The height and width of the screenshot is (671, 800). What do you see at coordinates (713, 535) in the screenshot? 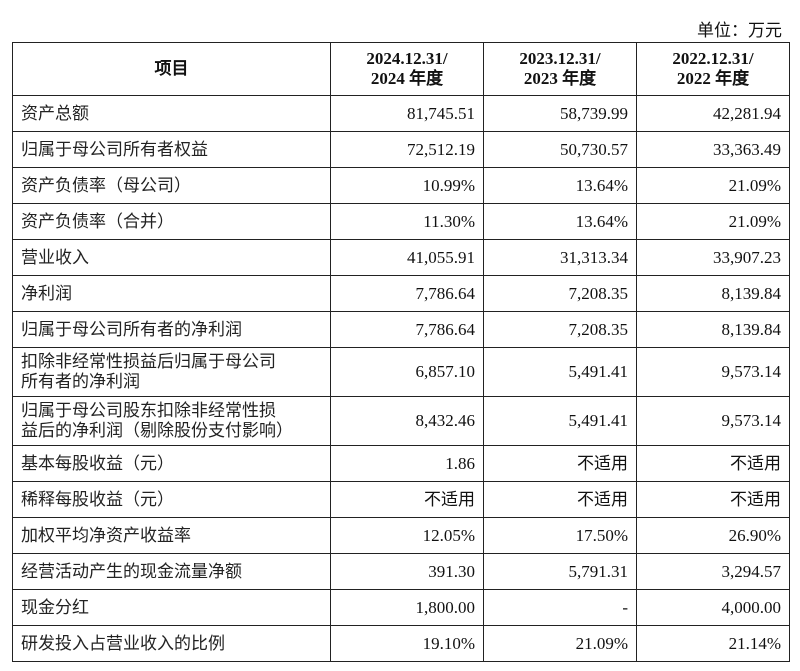
I see `cell-value: 26.90%` at bounding box center [713, 535].